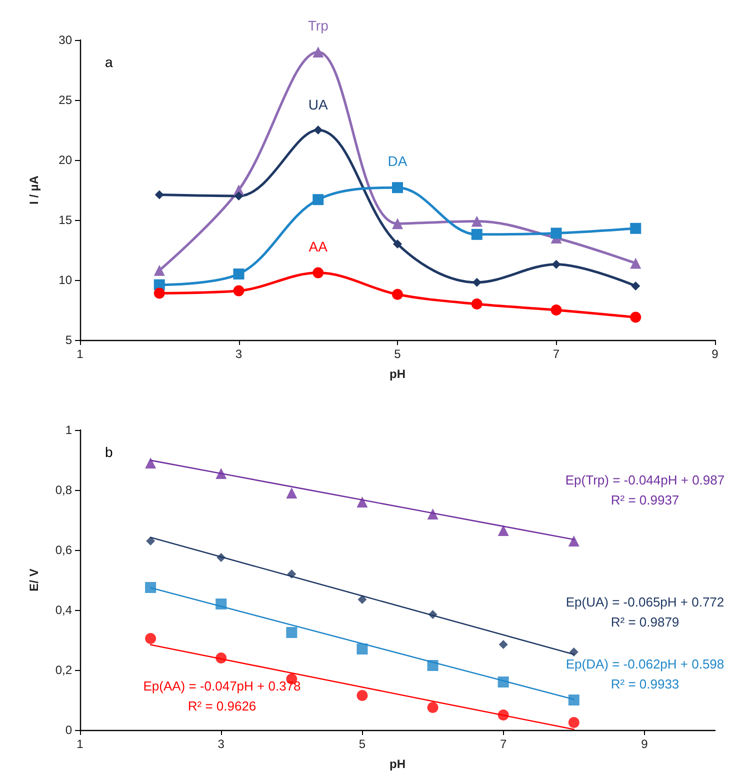 The image size is (750, 780). Describe the element at coordinates (645, 674) in the screenshot. I see `annotation: Ep(DA) = -0.062pH + 0.598 R² = 0.9933` at that location.